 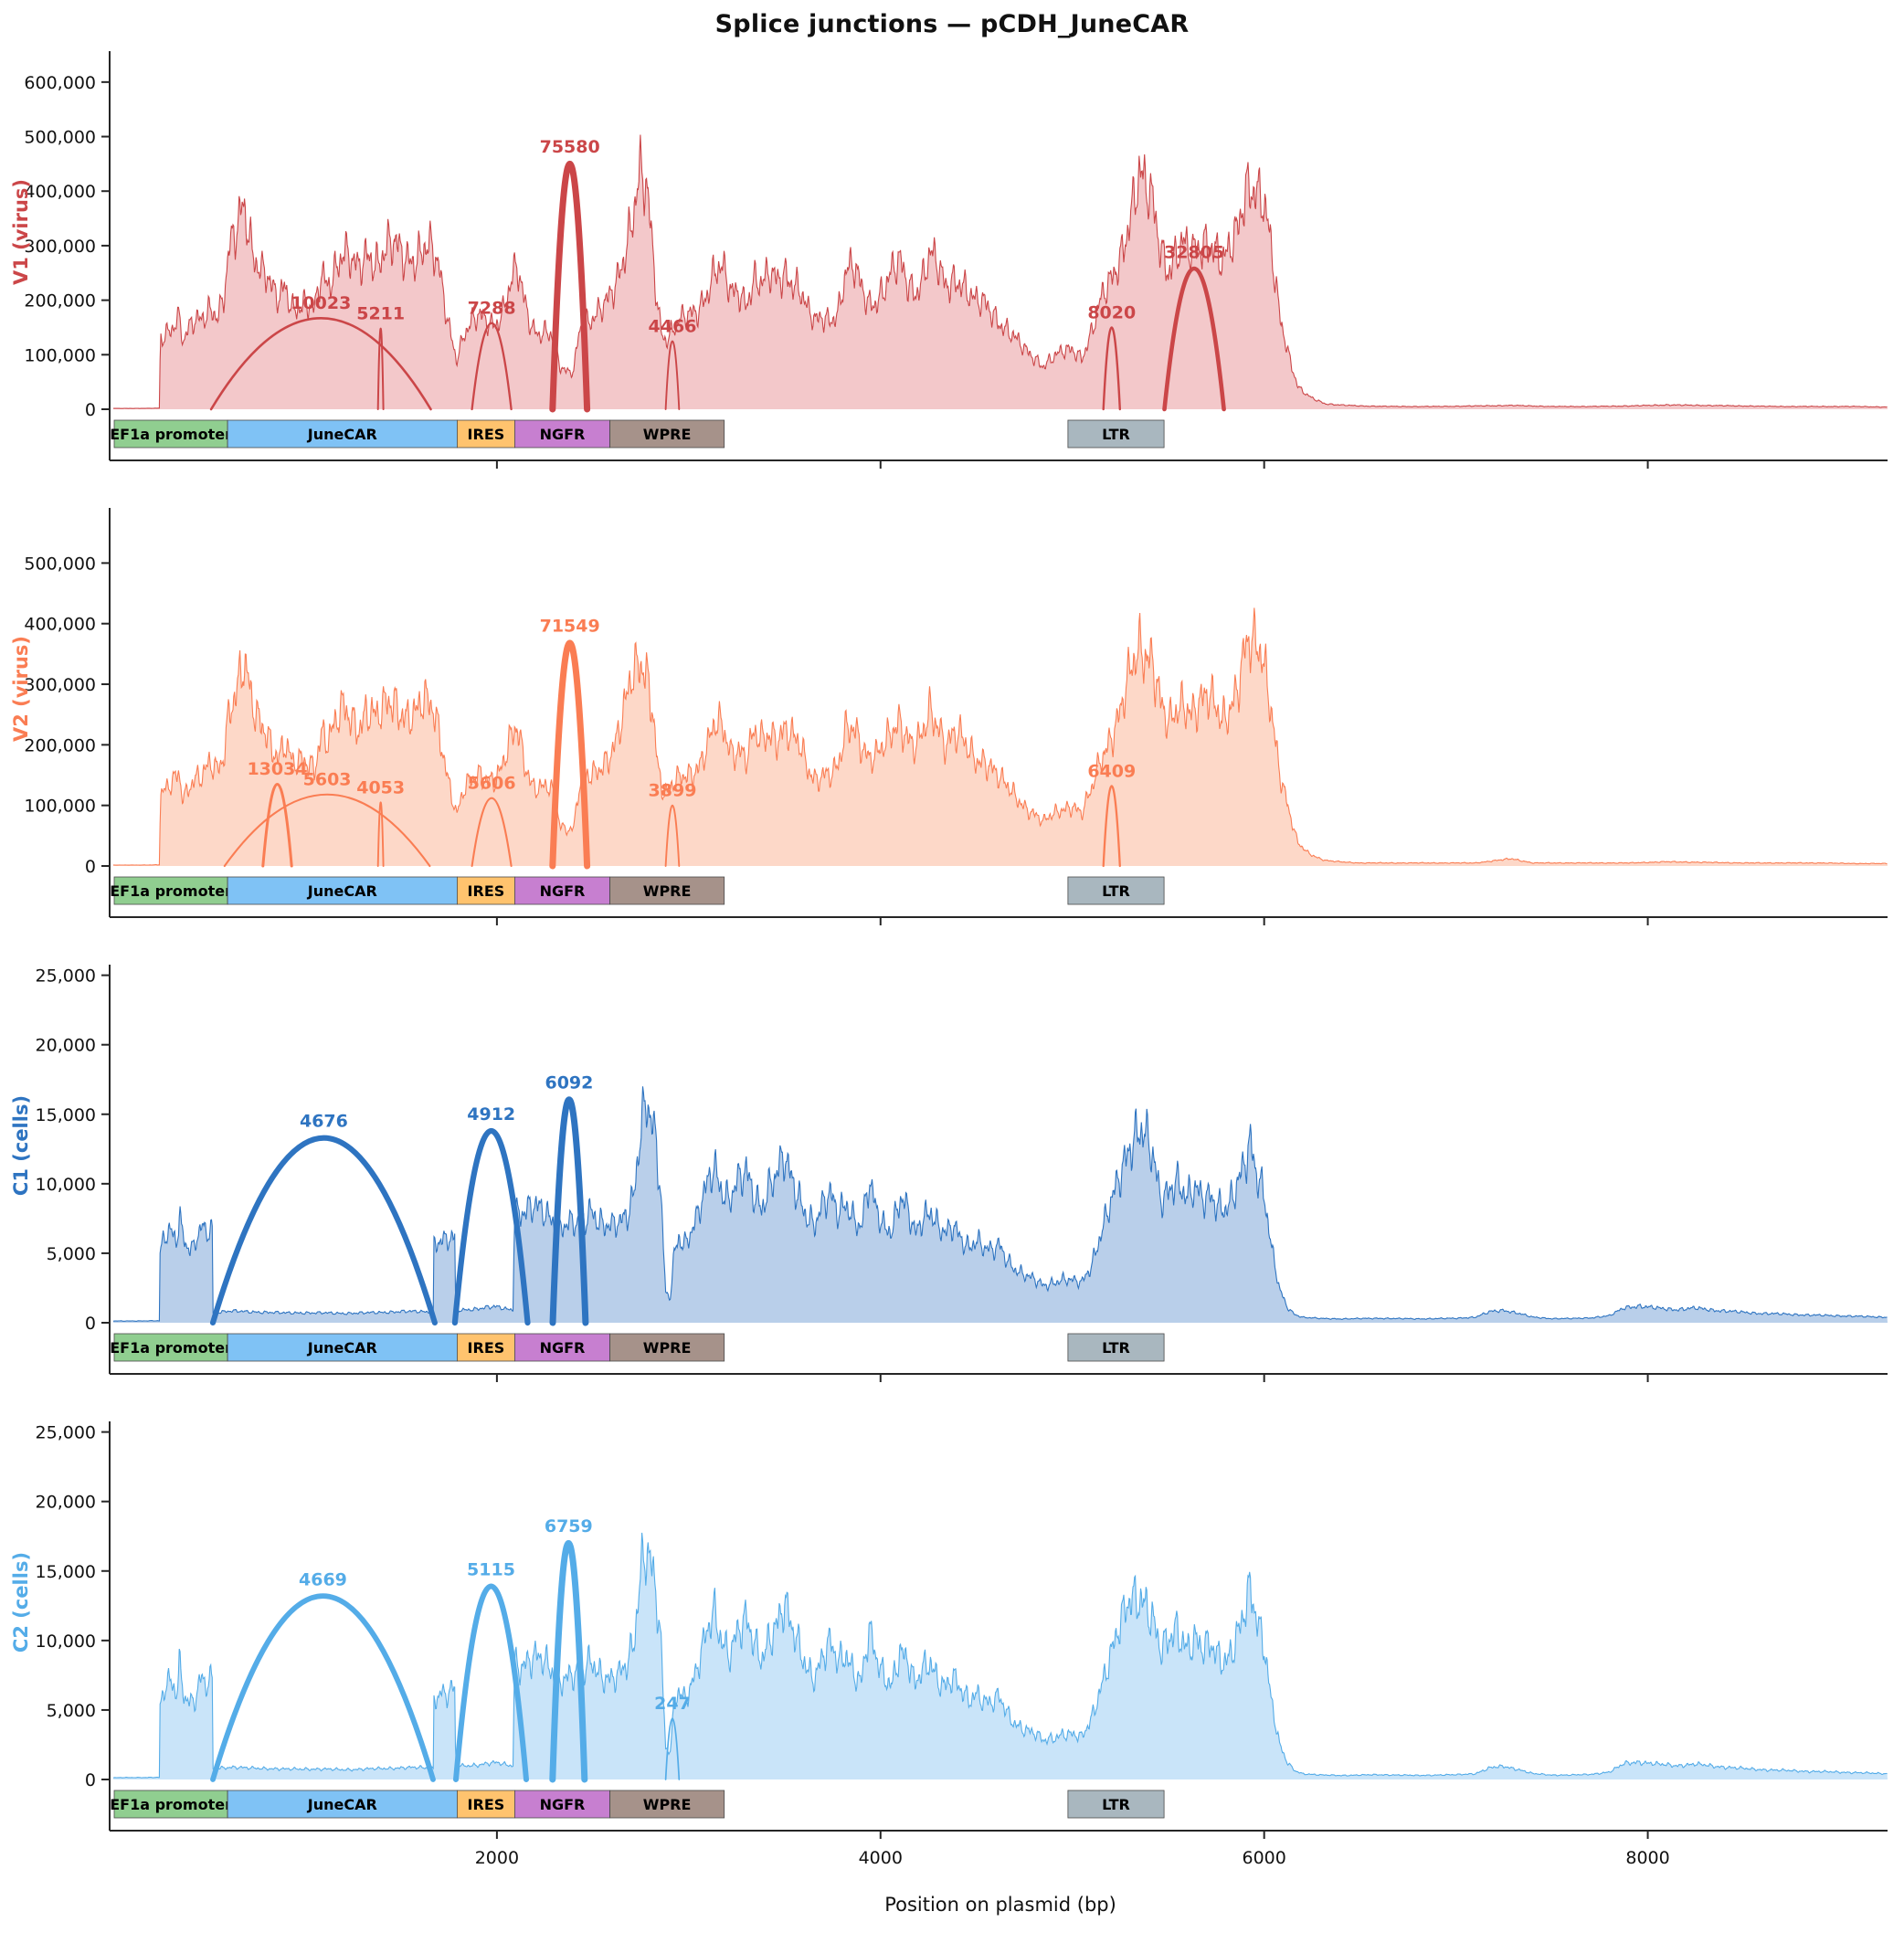 What do you see at coordinates (1194, 253) in the screenshot?
I see `junction-label-V1-32805: 32805` at bounding box center [1194, 253].